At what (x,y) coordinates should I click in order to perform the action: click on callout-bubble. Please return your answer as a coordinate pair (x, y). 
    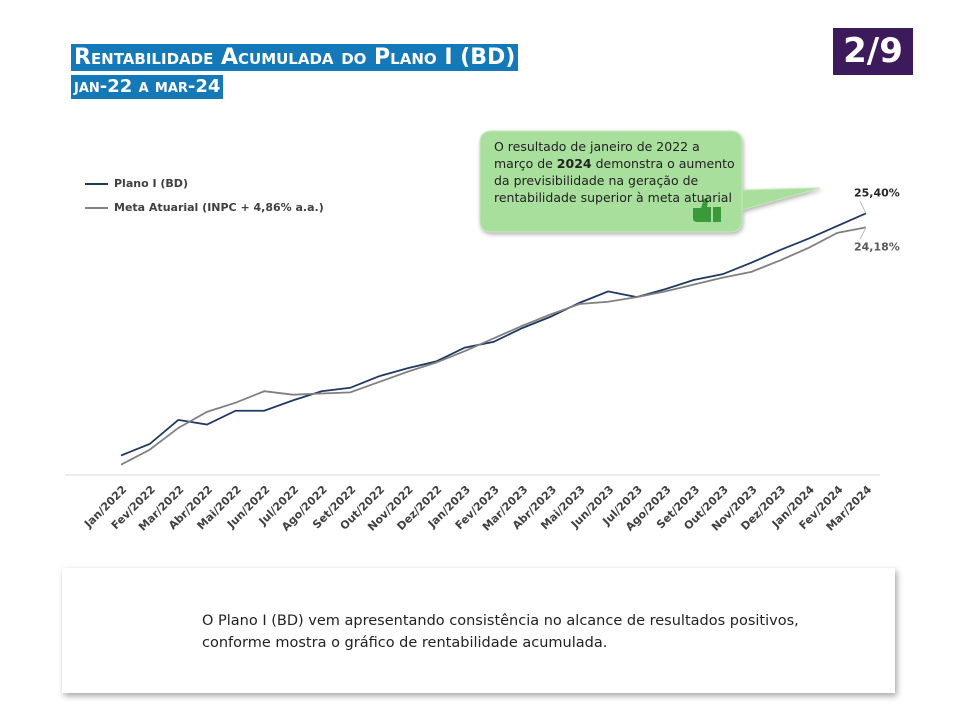
    Looking at the image, I should click on (650, 181).